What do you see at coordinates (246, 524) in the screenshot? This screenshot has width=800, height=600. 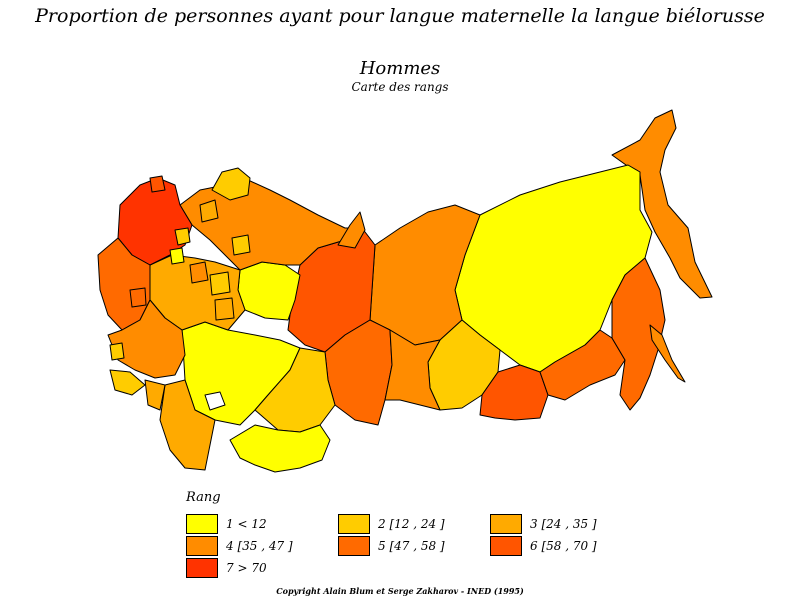 I see `legend-label-1: 1 < 12` at bounding box center [246, 524].